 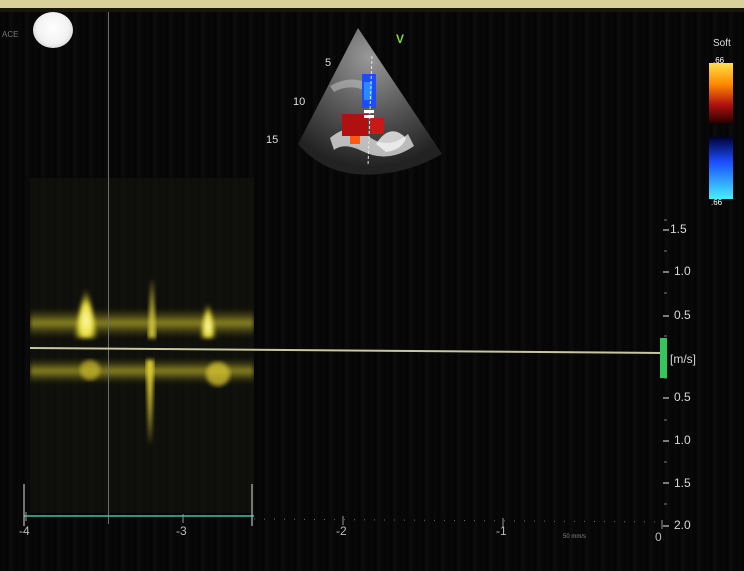 What do you see at coordinates (682, 525) in the screenshot?
I see `velocity-label: 2.0` at bounding box center [682, 525].